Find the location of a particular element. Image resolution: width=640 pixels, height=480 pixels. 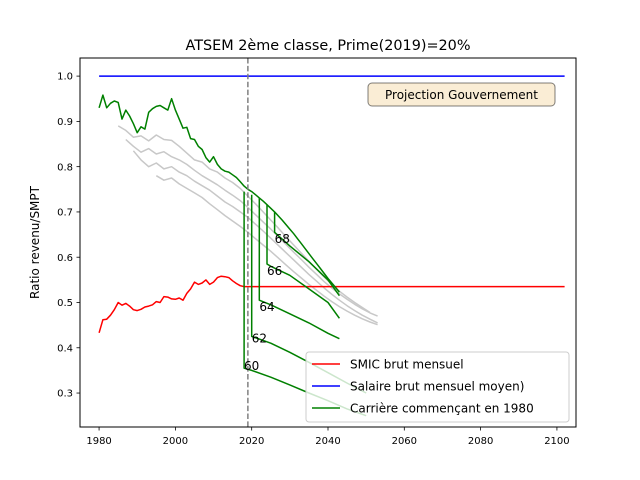

y-tick-label: 0.3 is located at coordinates (65, 394).